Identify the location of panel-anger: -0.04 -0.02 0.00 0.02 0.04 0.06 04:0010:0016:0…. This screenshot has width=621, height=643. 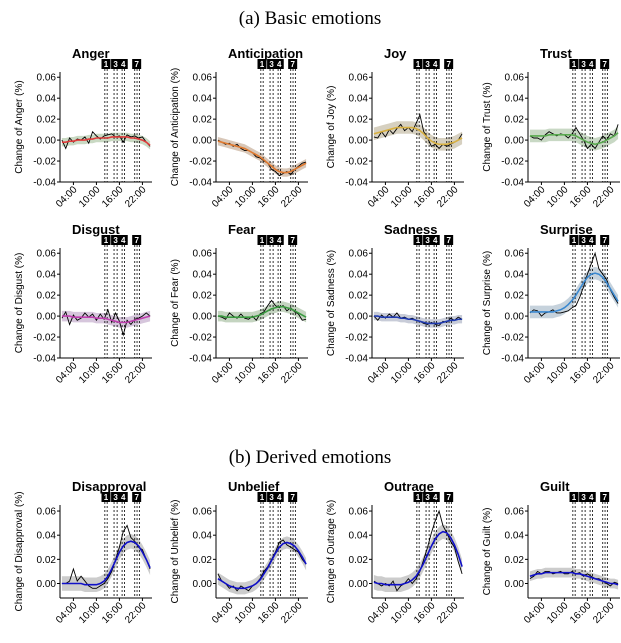
(83, 128).